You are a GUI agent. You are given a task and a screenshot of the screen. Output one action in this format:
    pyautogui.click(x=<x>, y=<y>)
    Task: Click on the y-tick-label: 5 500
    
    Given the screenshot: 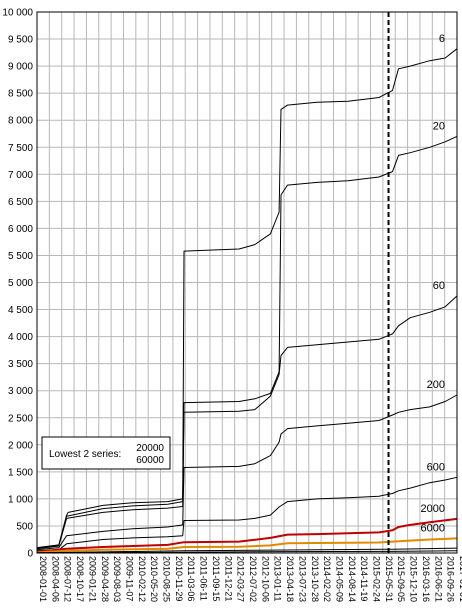 What is the action you would take?
    pyautogui.click(x=20, y=256)
    